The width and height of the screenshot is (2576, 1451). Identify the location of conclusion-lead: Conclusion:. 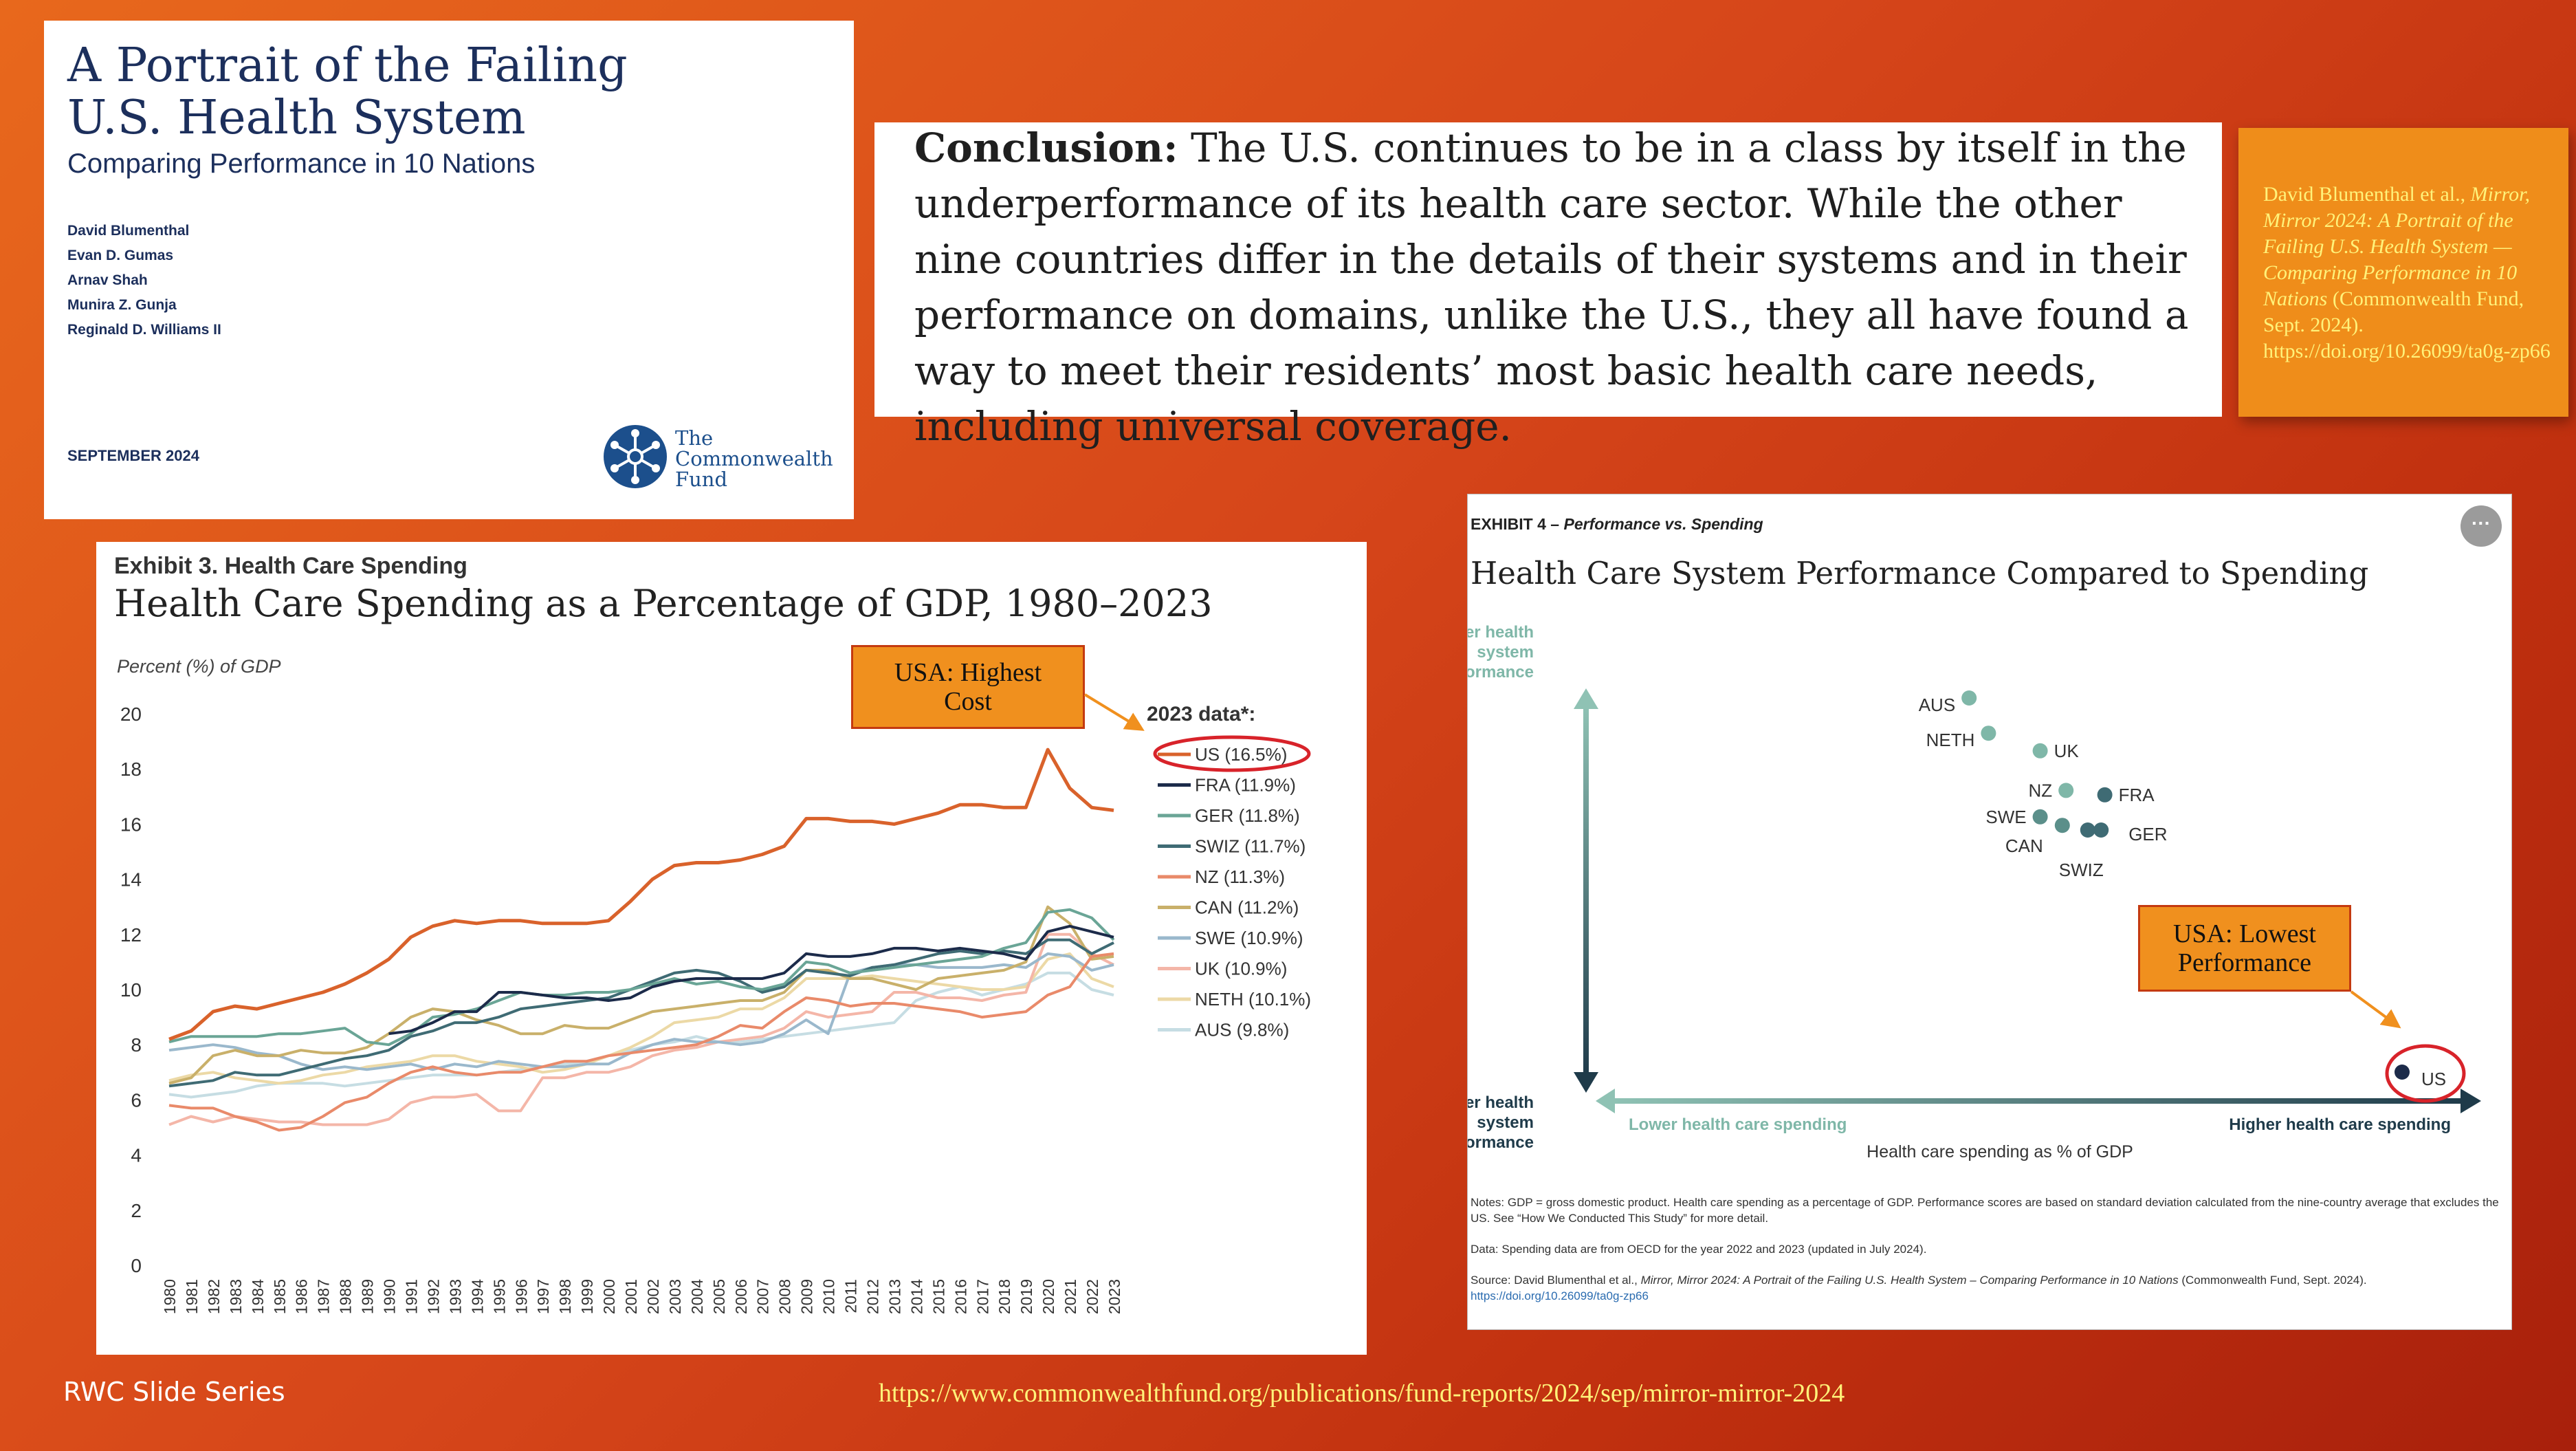
(1046, 147).